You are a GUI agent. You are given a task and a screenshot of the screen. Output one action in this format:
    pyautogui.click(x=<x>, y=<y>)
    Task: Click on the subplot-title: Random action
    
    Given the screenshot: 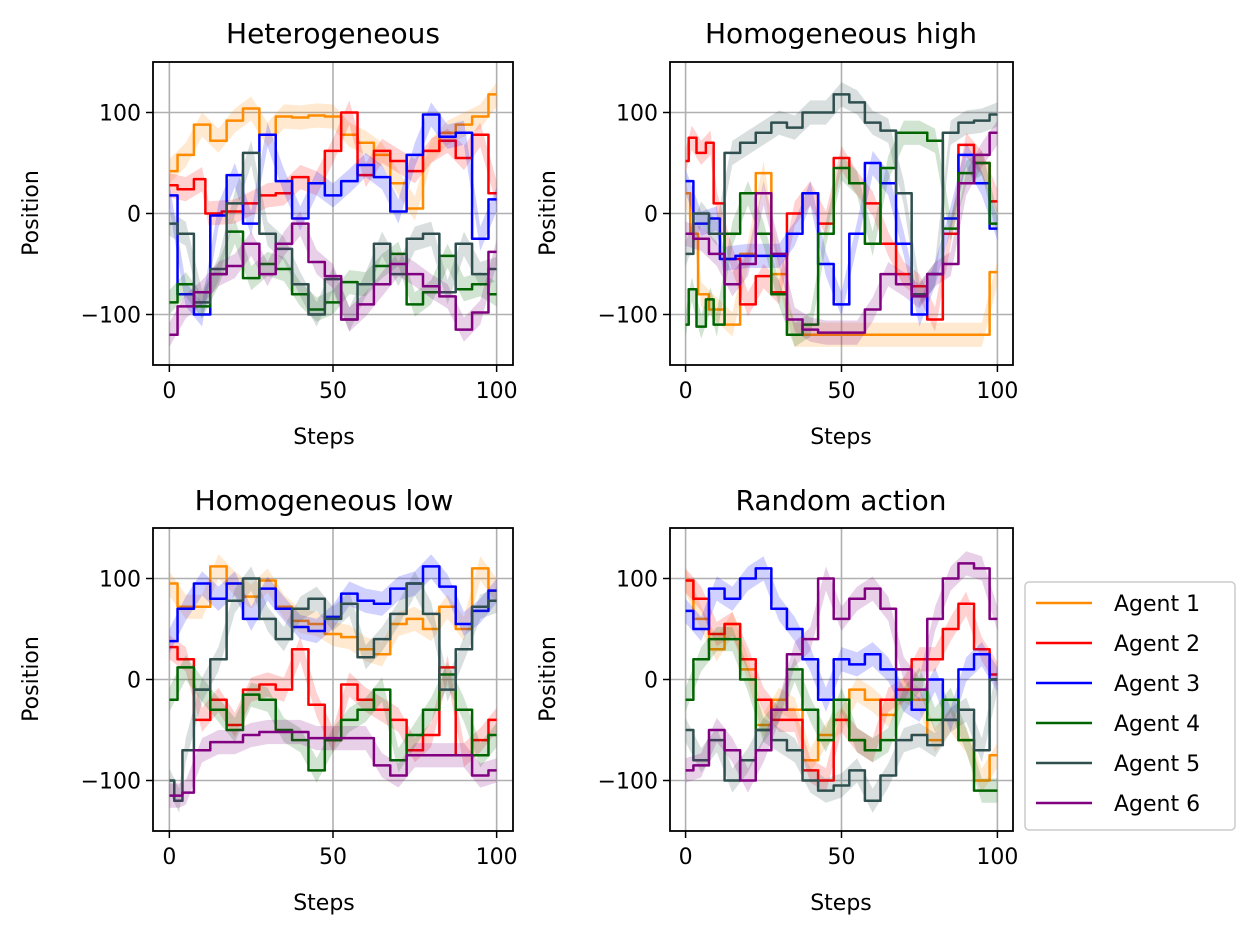 What is the action you would take?
    pyautogui.click(x=840, y=500)
    